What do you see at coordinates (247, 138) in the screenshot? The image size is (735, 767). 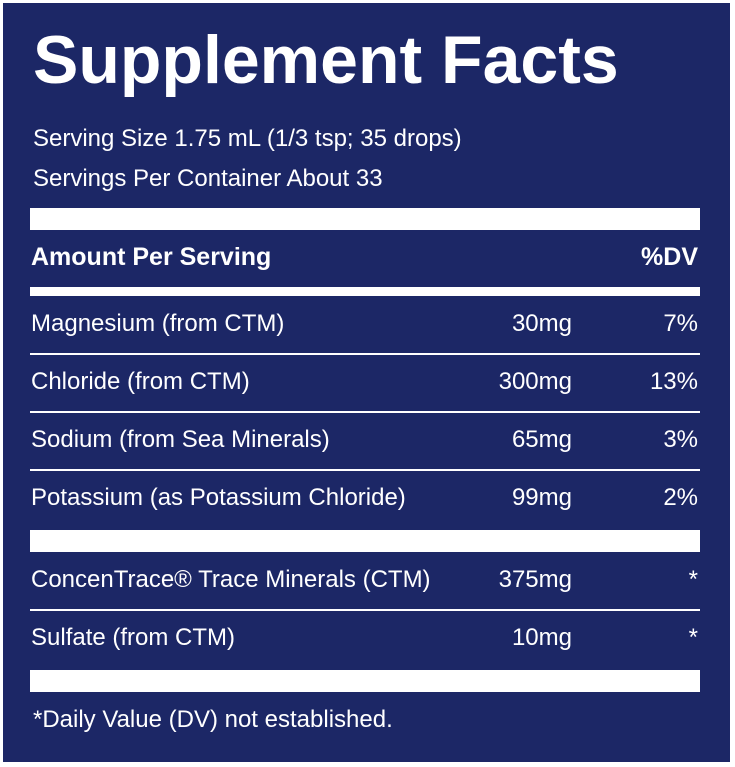 I see `serving-size: Serving Size 1.75 mL (1/3 tsp; 35 drops)` at bounding box center [247, 138].